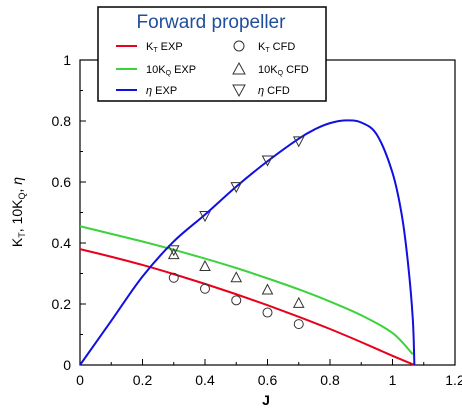  I want to click on x-tick-label: 0.4, so click(205, 380).